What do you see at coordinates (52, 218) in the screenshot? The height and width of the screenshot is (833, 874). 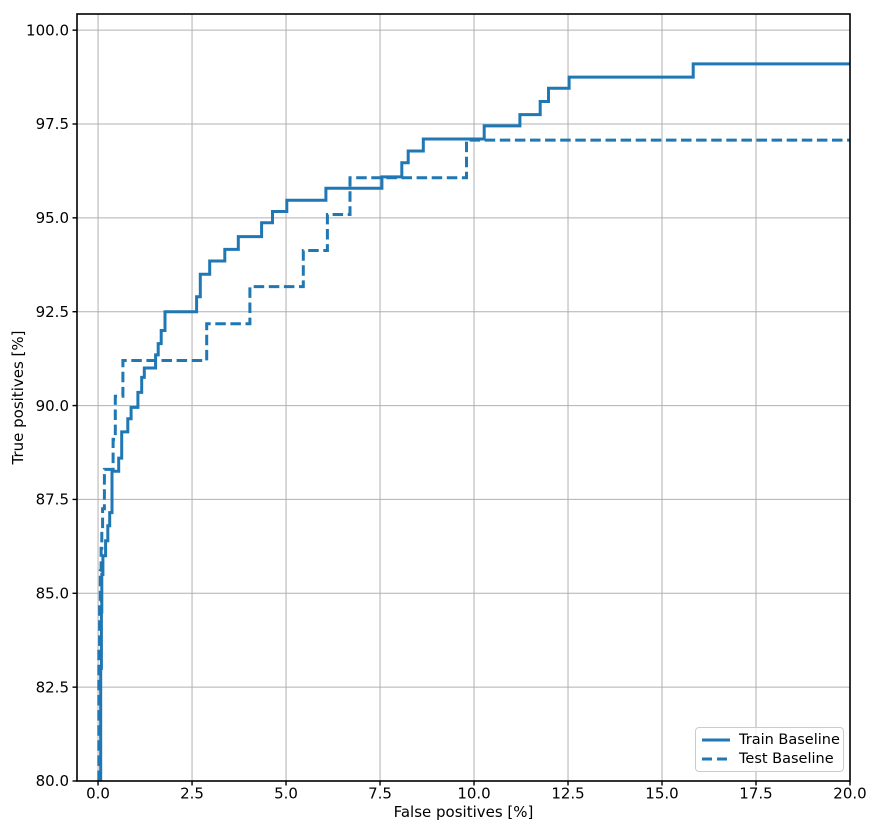 I see `y-tick-label: 95.0` at bounding box center [52, 218].